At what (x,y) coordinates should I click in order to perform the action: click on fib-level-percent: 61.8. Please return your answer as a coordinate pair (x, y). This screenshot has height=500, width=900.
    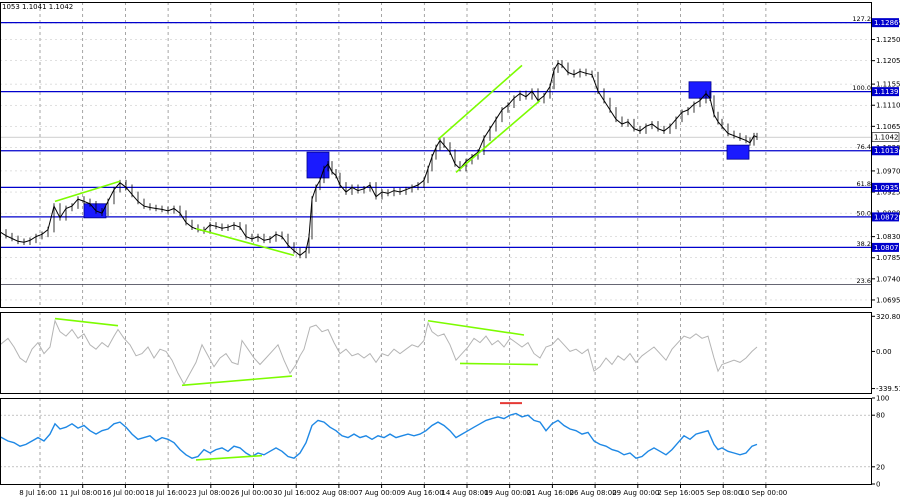
    Looking at the image, I should click on (864, 184).